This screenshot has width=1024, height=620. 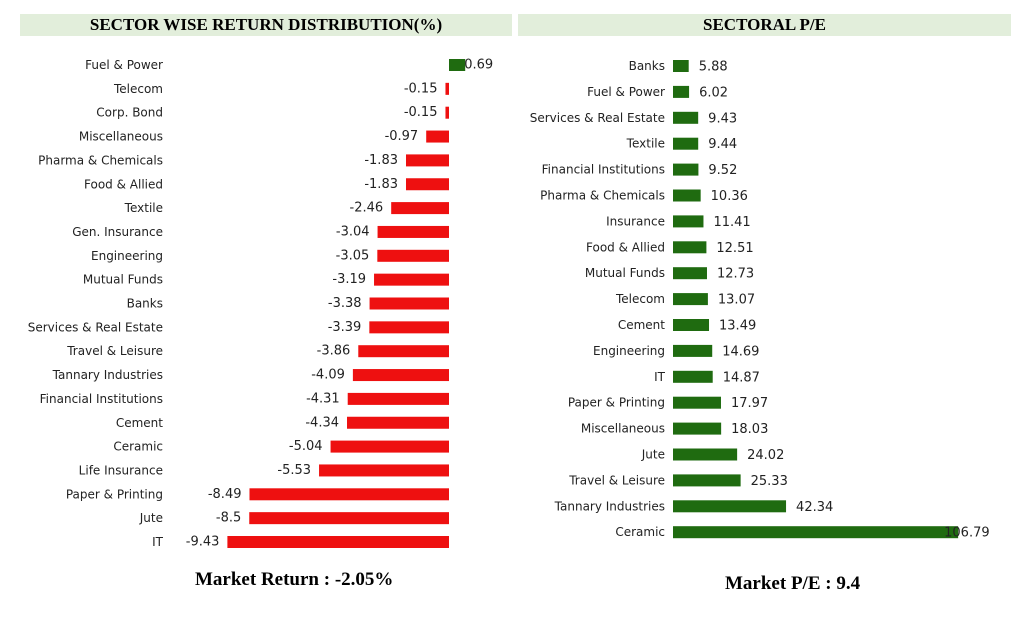 I want to click on return-bar-miscellaneous, so click(x=437, y=136).